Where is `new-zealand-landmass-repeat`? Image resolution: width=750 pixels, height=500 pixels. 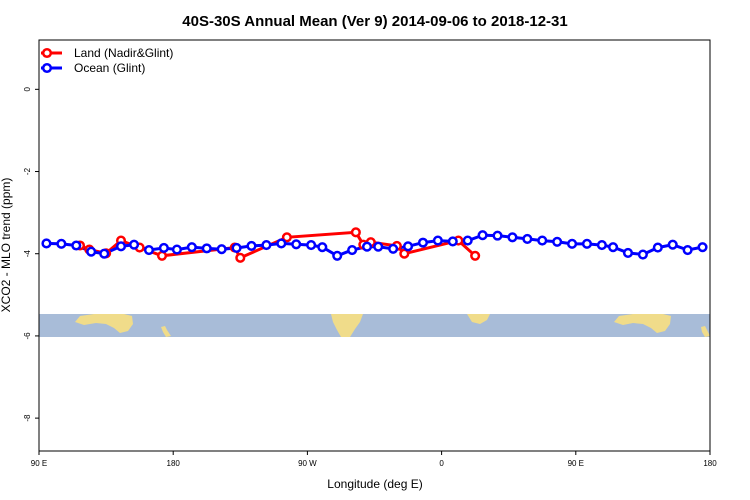 new-zealand-landmass-repeat is located at coordinates (705, 331).